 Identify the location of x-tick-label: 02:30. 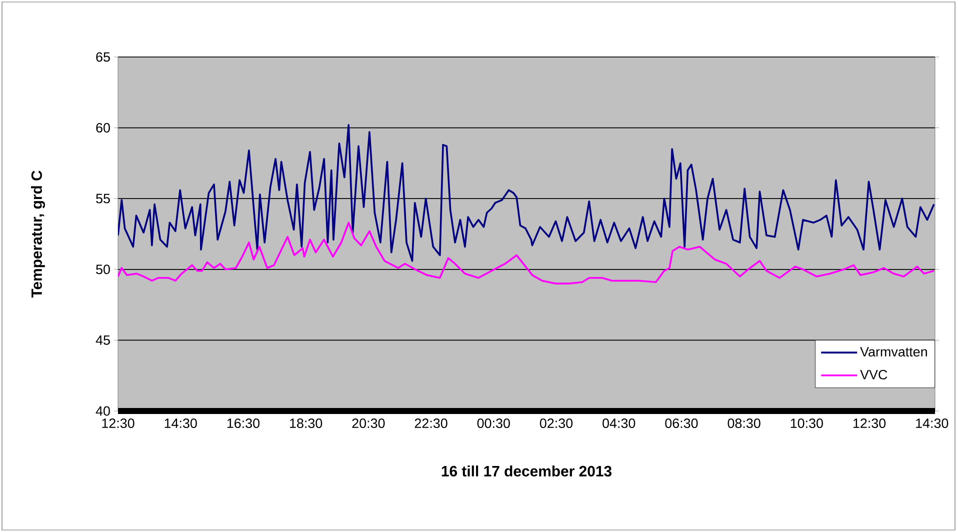
(556, 423).